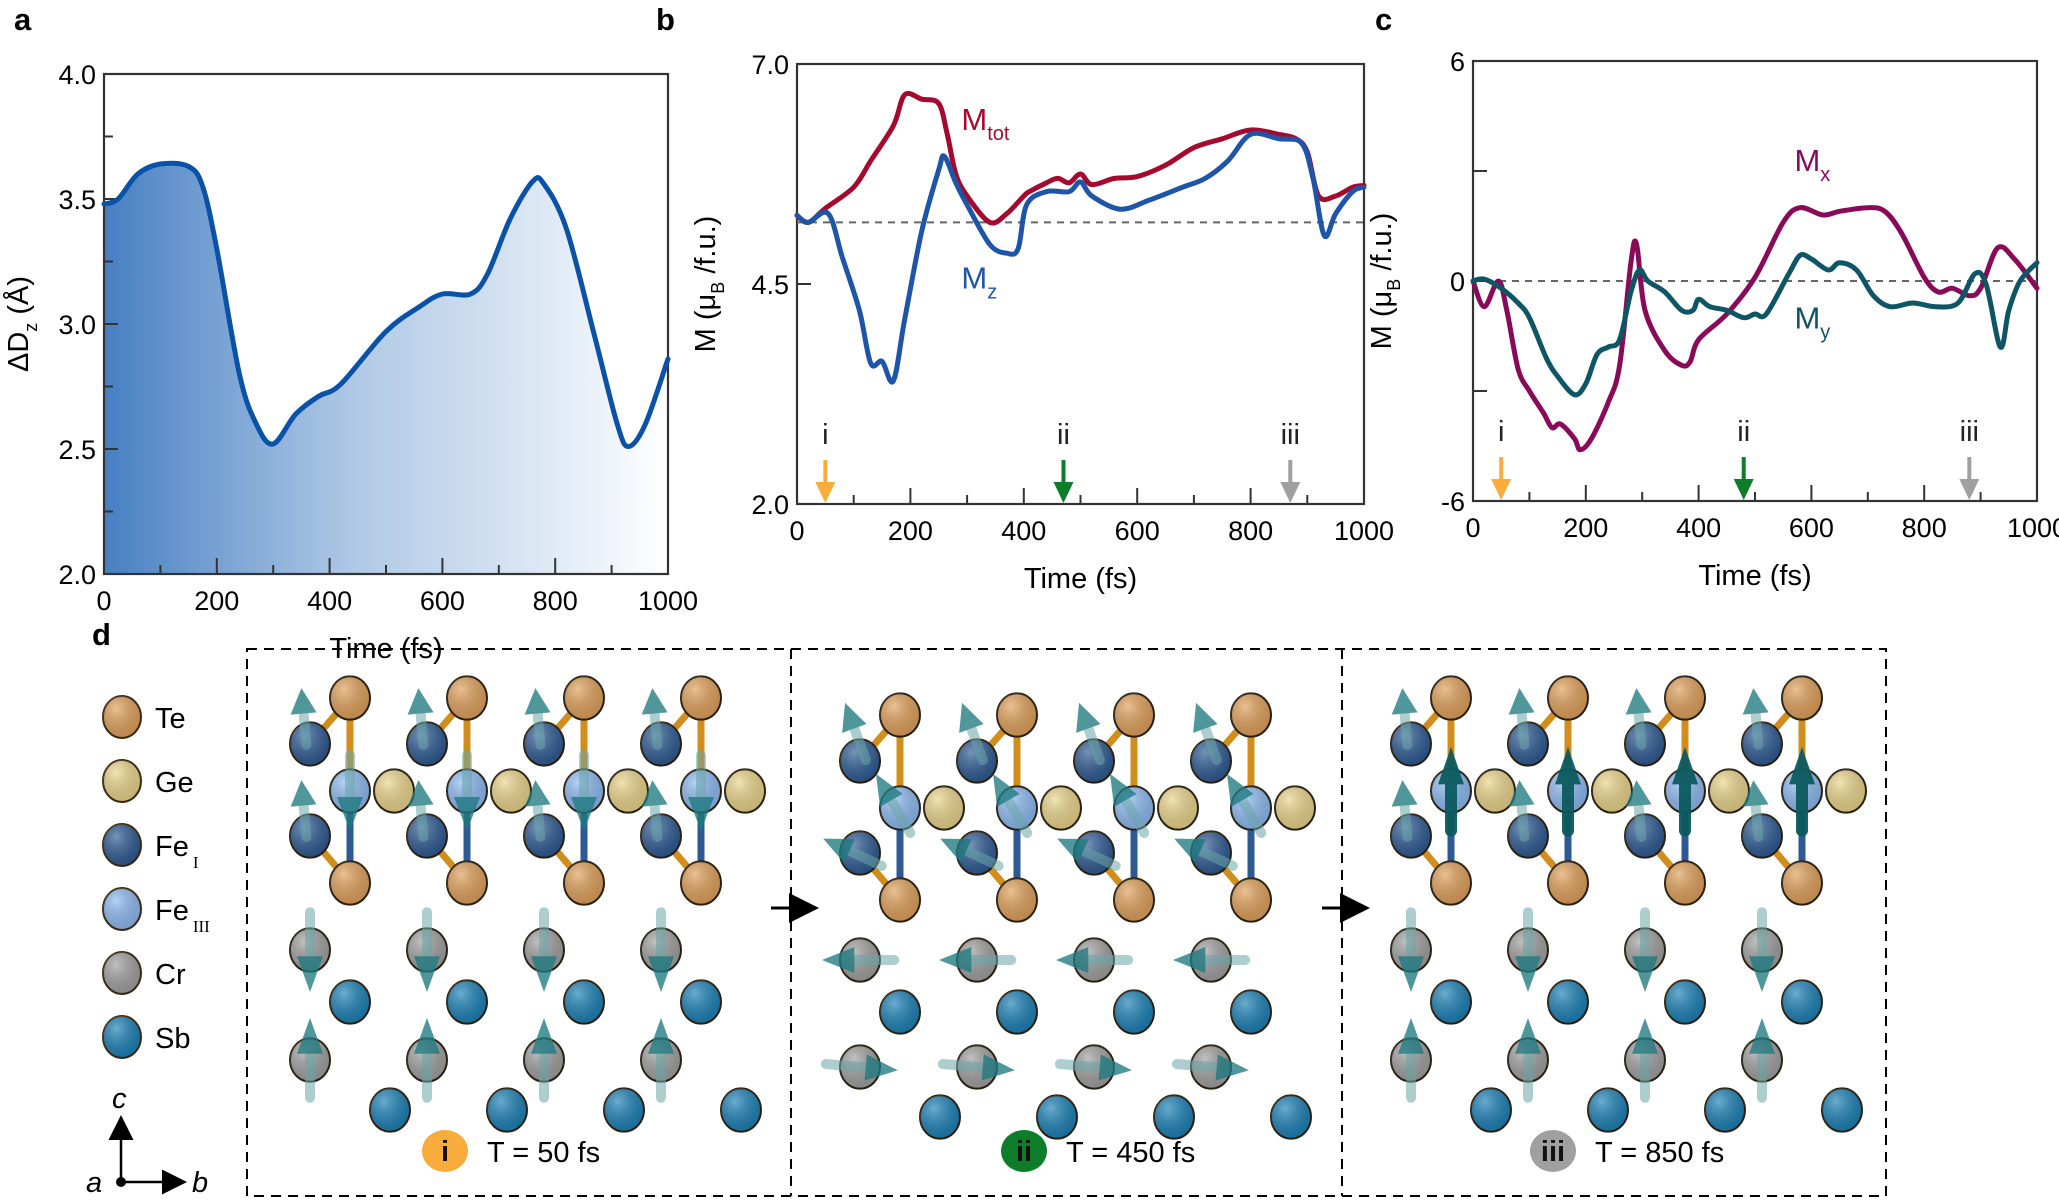 The height and width of the screenshot is (1201, 2059). Describe the element at coordinates (21, 324) in the screenshot. I see `y-axis-title: ΔDz (Å)` at that location.